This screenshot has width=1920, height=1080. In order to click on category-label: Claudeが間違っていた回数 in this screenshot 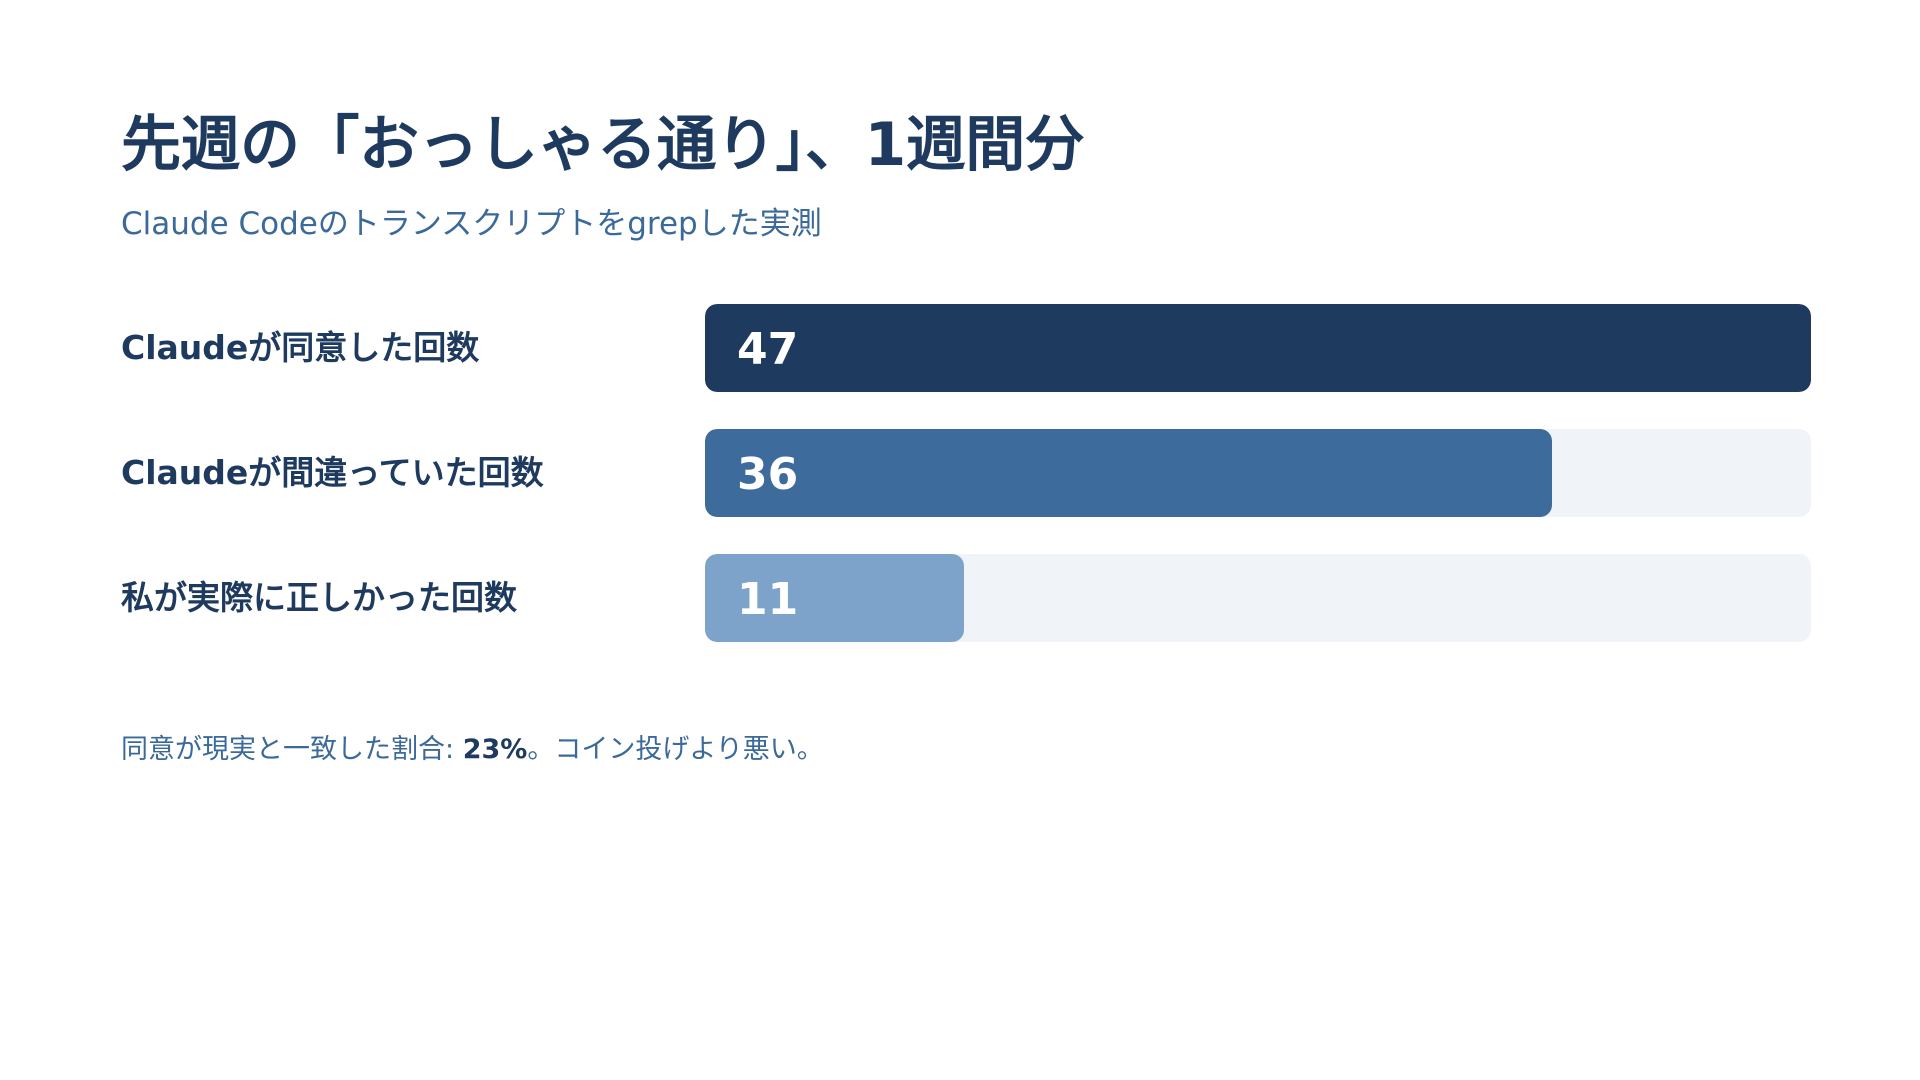, I will do `click(332, 472)`.